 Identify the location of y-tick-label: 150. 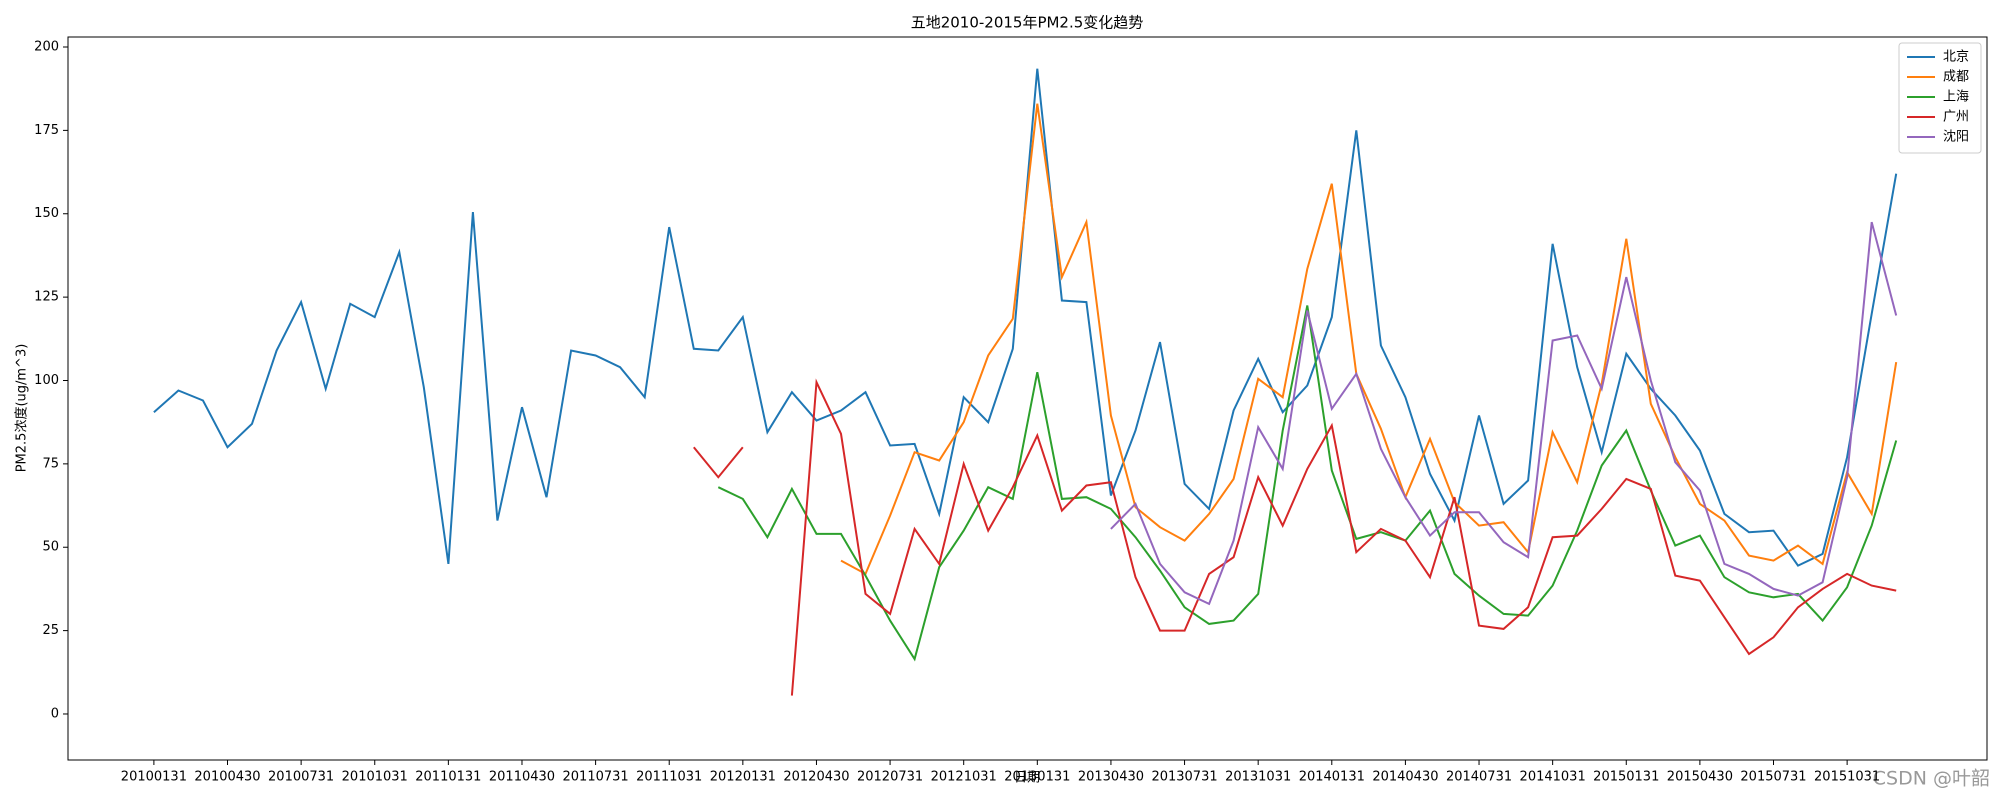
(46, 213).